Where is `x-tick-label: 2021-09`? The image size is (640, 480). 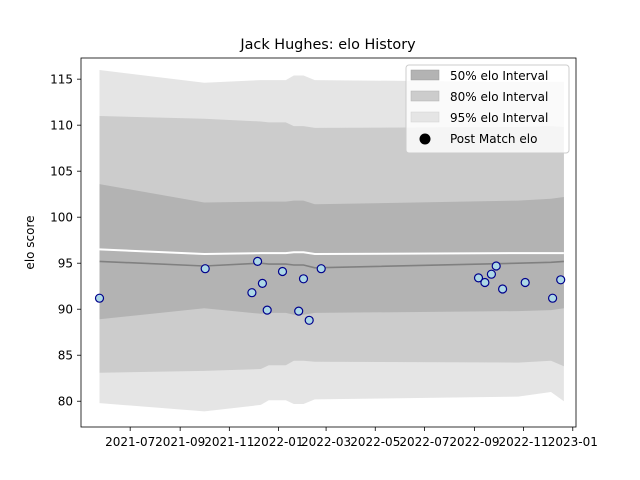
x-tick-label: 2021-09 is located at coordinates (180, 442).